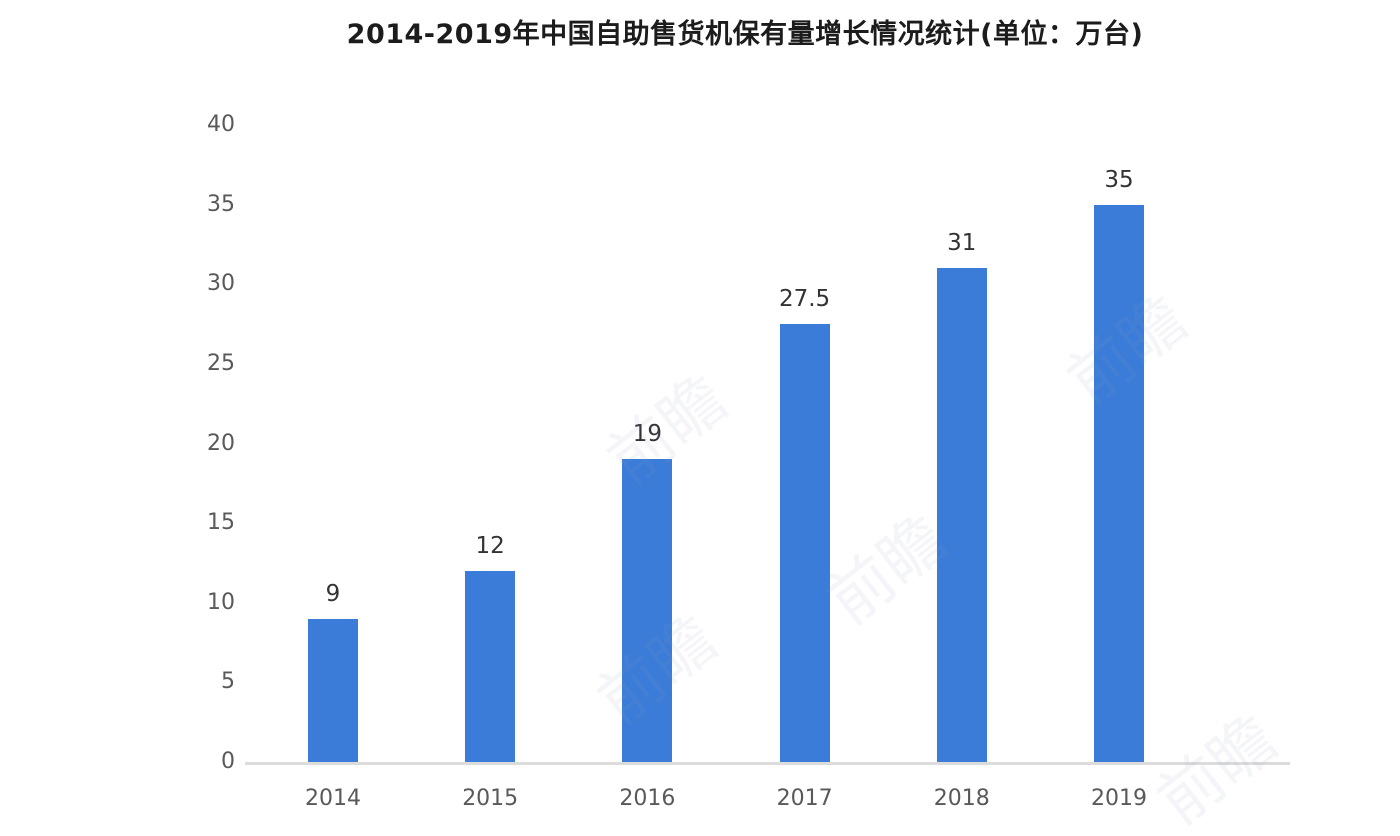 This screenshot has height=836, width=1400. What do you see at coordinates (961, 515) in the screenshot?
I see `bar-2018` at bounding box center [961, 515].